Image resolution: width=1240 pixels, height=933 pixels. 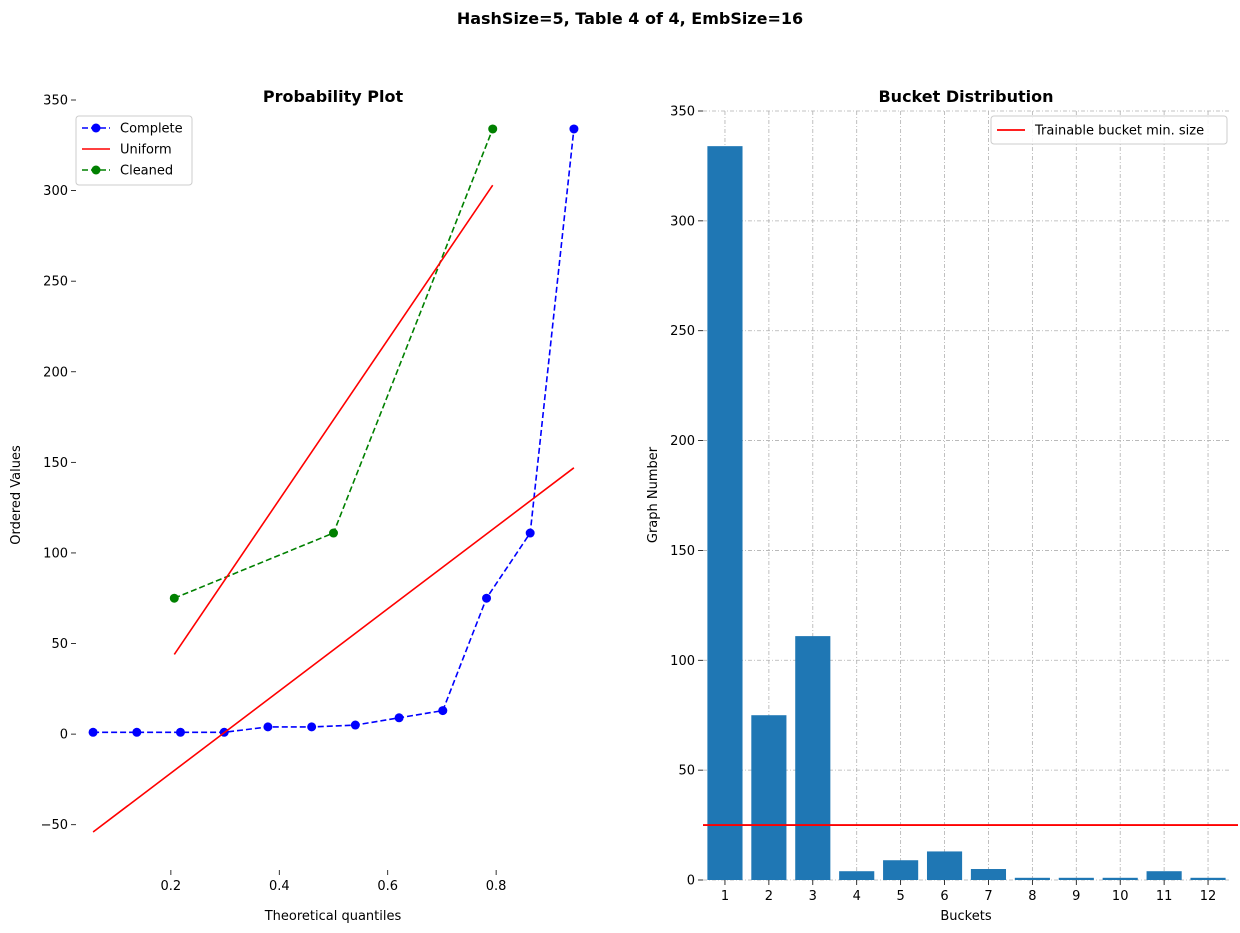 What do you see at coordinates (1164, 896) in the screenshot?
I see `x-tick-label: 11` at bounding box center [1164, 896].